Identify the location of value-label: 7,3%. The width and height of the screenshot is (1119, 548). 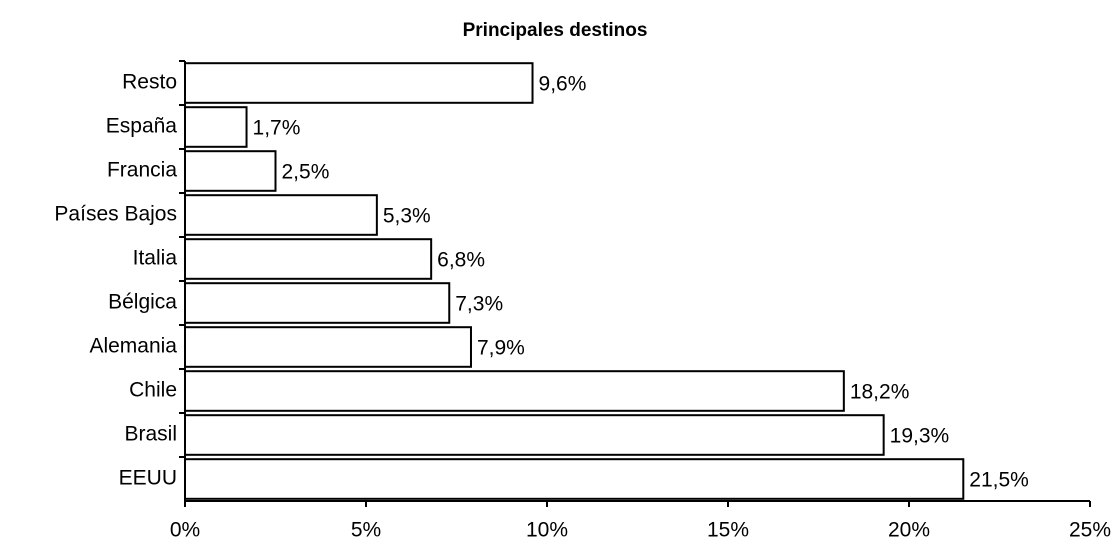
(479, 304).